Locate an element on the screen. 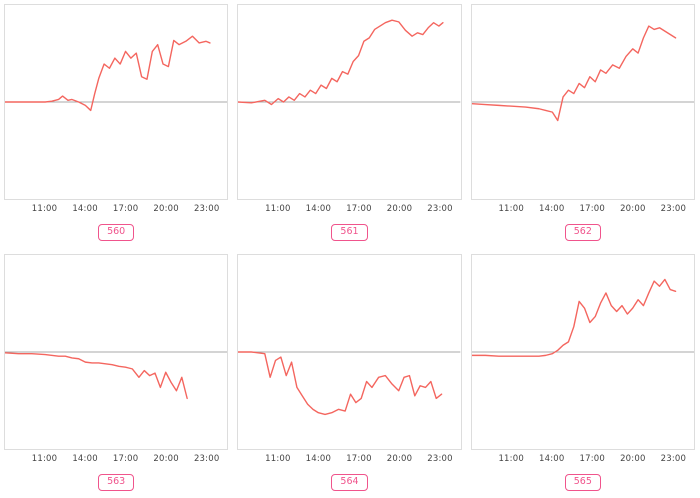 The width and height of the screenshot is (700, 498). badge-row: 562 is located at coordinates (583, 230).